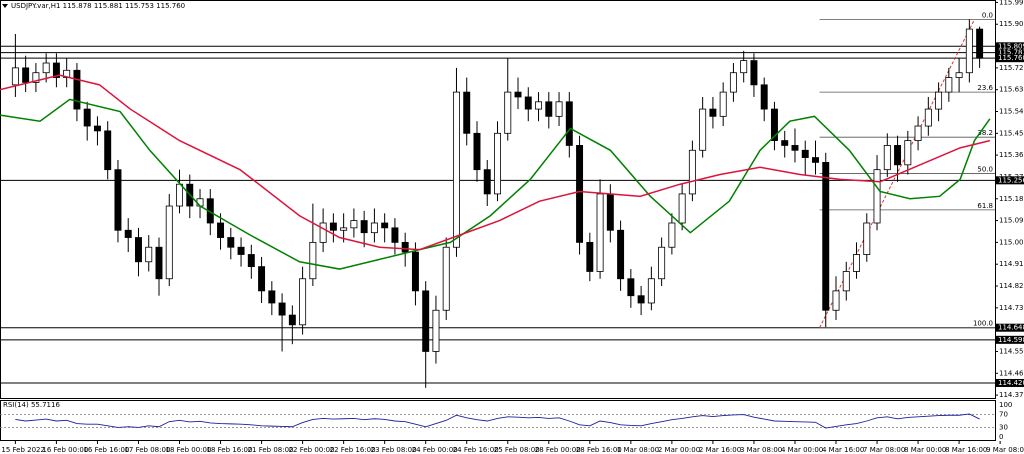  Describe the element at coordinates (1011, 180) in the screenshot. I see `price-level-label: 115.256` at that location.